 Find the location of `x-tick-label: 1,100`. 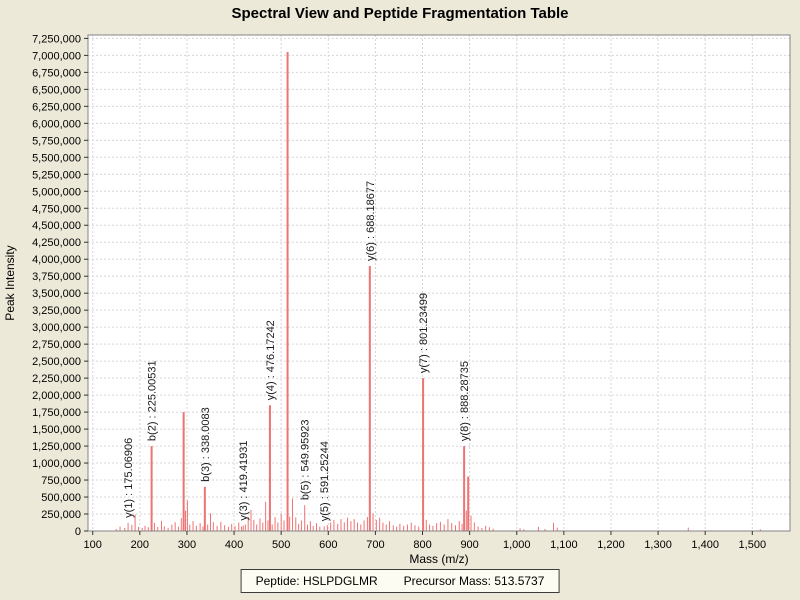

x-tick-label: 1,100 is located at coordinates (564, 545).